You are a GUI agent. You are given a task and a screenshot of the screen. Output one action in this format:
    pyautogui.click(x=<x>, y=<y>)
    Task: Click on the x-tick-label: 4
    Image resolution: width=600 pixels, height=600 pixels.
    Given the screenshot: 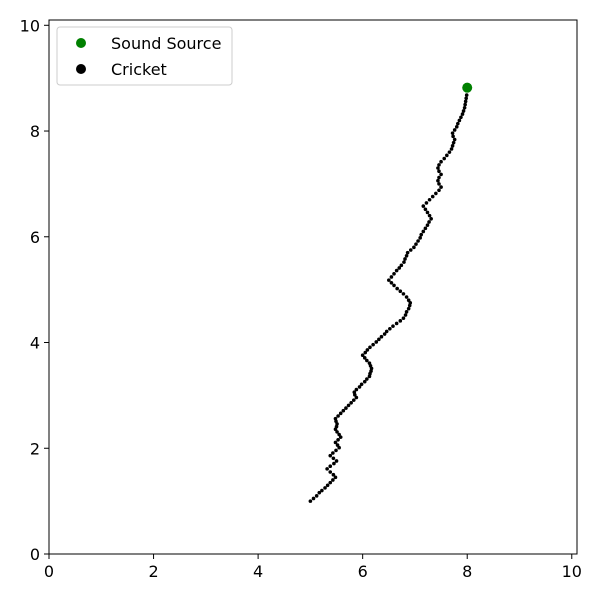 What is the action you would take?
    pyautogui.click(x=258, y=571)
    